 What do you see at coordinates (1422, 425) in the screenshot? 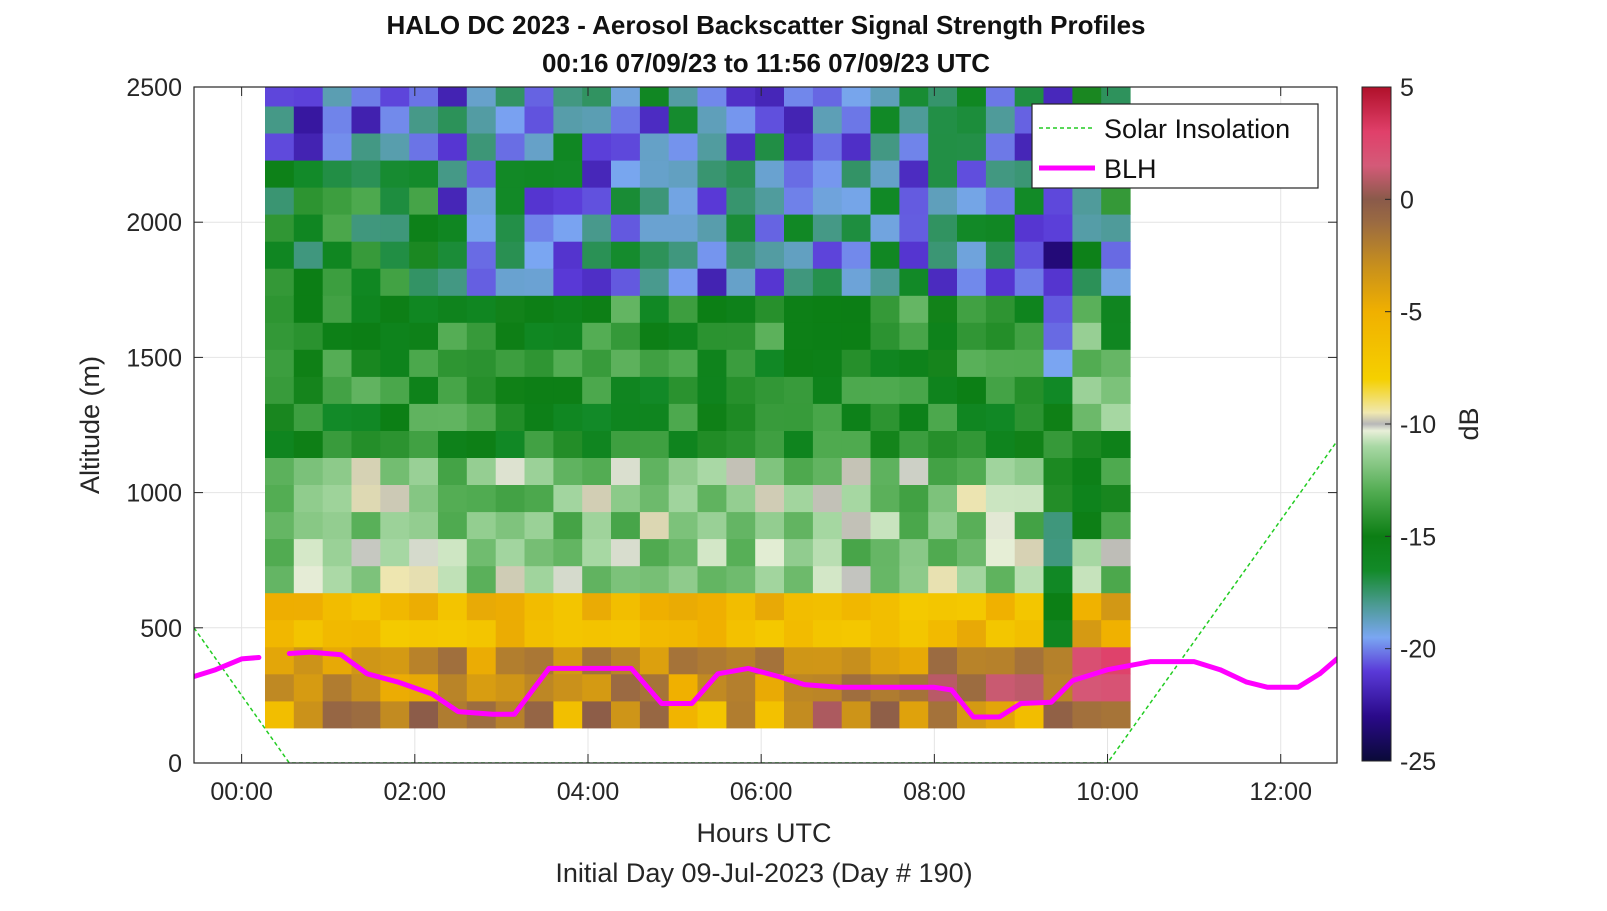
I see `colorbar: 5 0 -5 -10 -15 -20 -25 dB` at bounding box center [1422, 425].